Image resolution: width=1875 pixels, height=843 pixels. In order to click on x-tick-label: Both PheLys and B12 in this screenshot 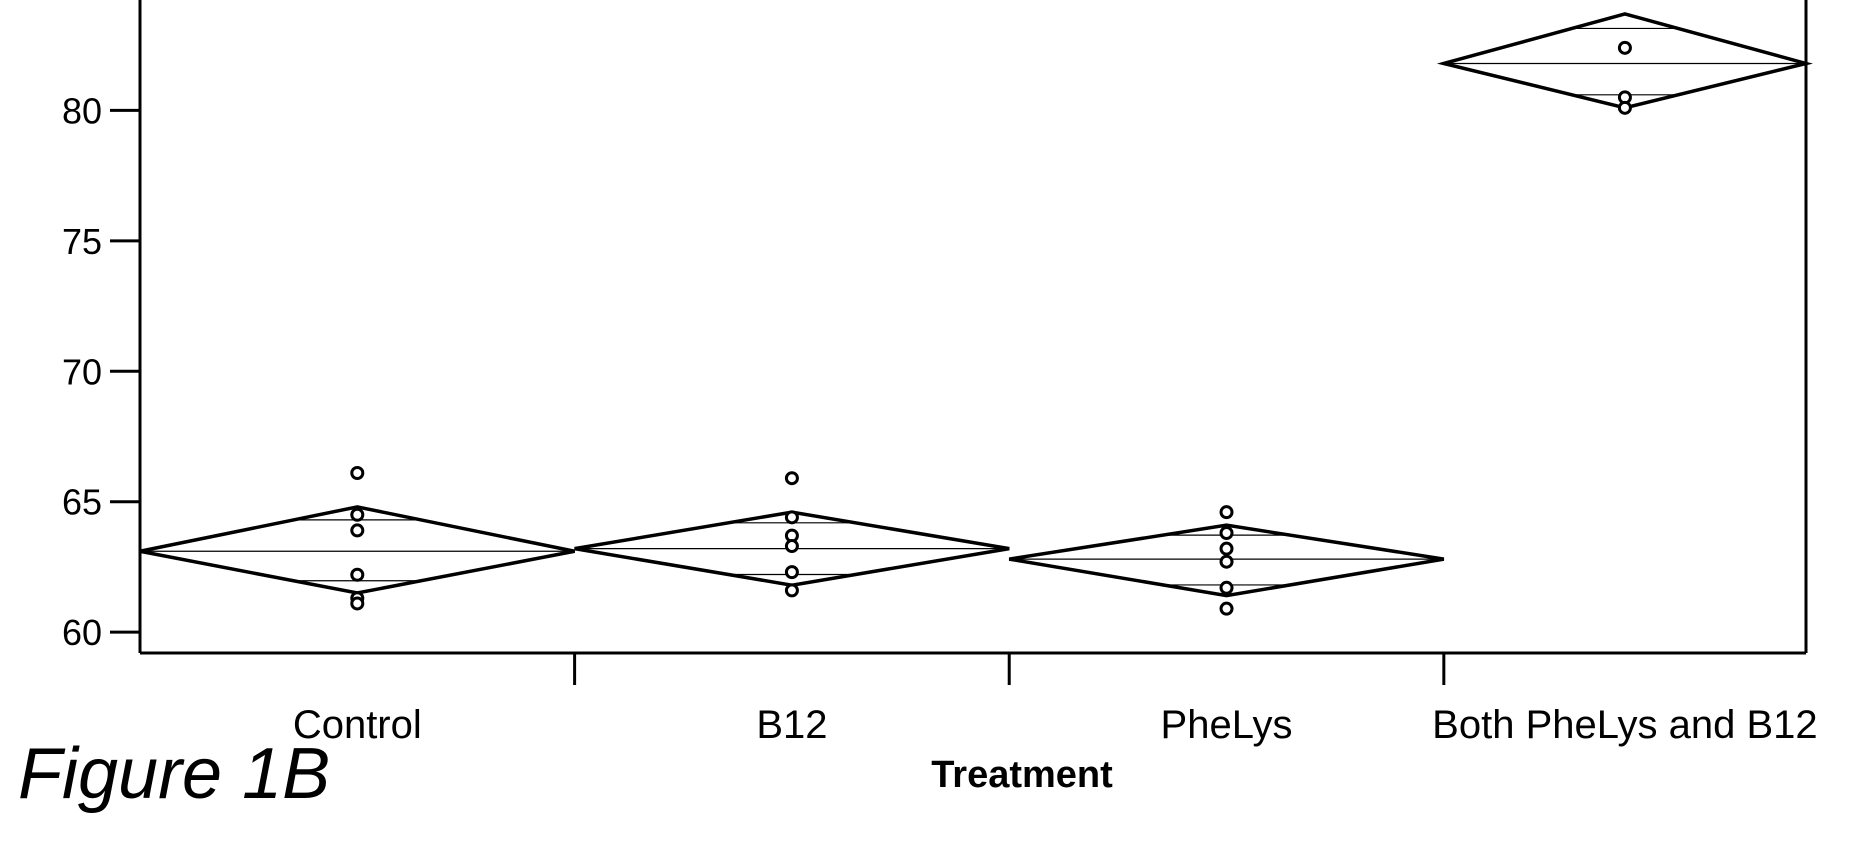, I will do `click(1624, 725)`.